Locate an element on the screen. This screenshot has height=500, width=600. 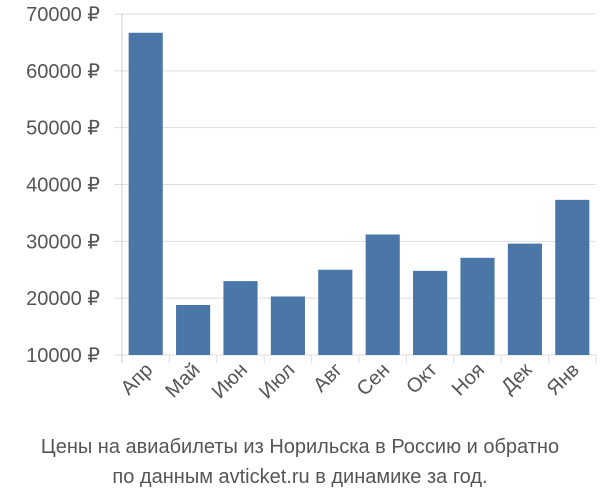
y-tick-label: 50000 ₽ is located at coordinates (63, 129).